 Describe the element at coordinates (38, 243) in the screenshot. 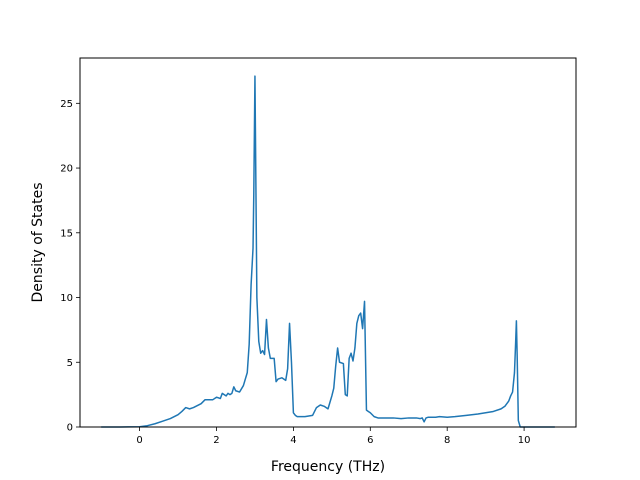

I see `y-axis-label: Density of States` at that location.